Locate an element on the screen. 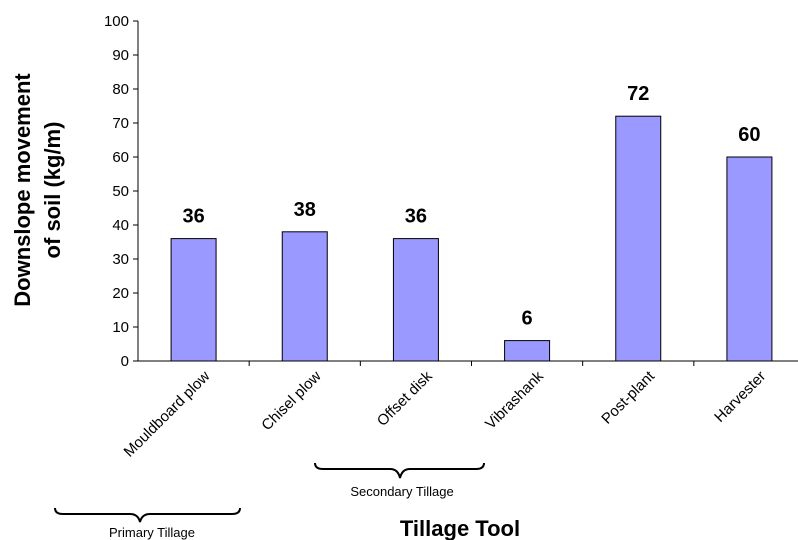 This screenshot has height=540, width=798. x-axis-title: Tillage Tool is located at coordinates (460, 528).